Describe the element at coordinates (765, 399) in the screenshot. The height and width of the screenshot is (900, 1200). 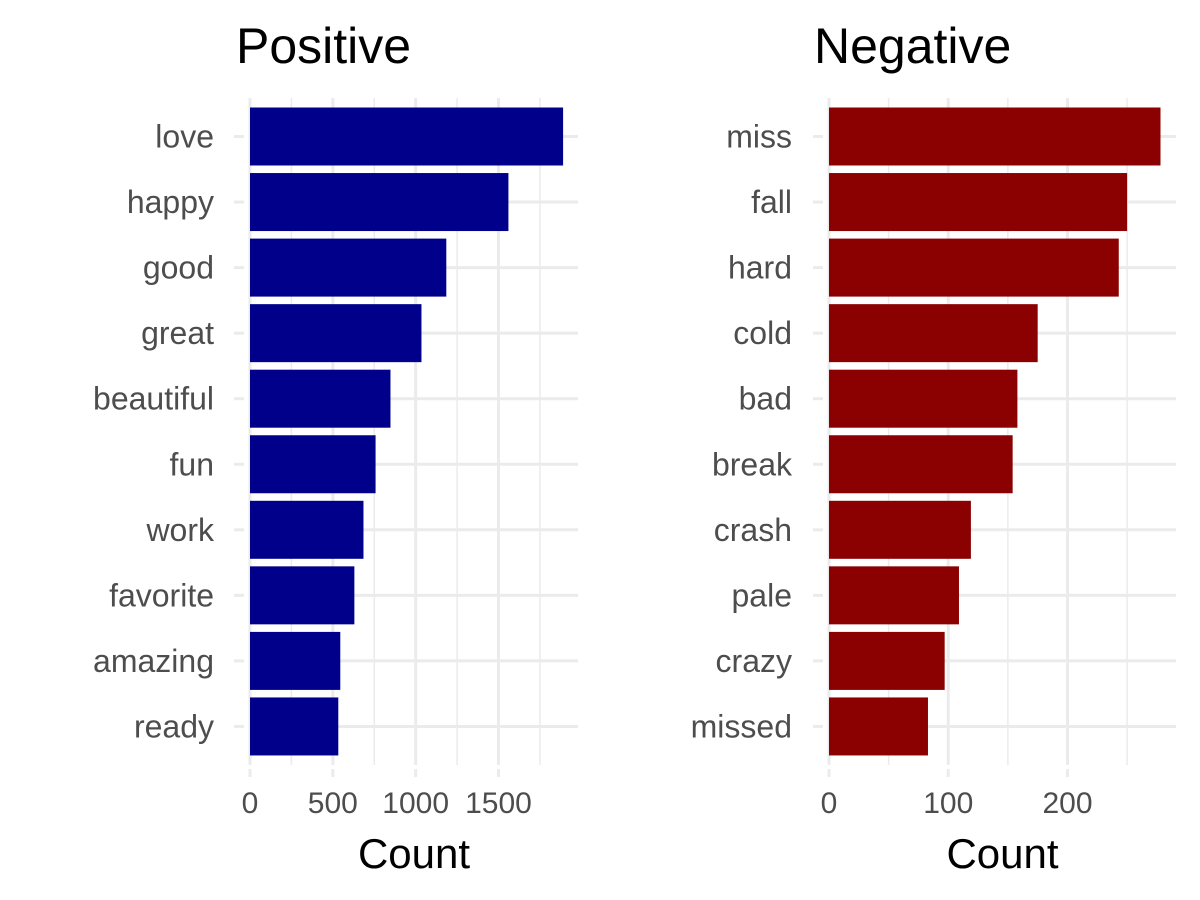
I see `category-label-bad: bad` at that location.